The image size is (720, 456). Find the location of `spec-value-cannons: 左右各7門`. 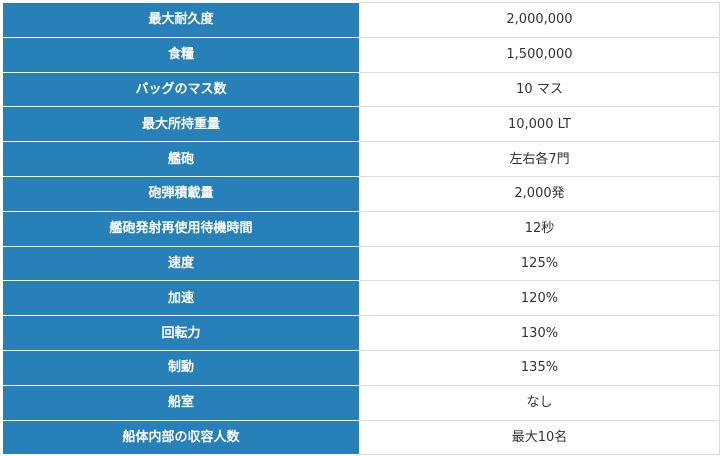

spec-value-cannons: 左右各7門 is located at coordinates (539, 159).